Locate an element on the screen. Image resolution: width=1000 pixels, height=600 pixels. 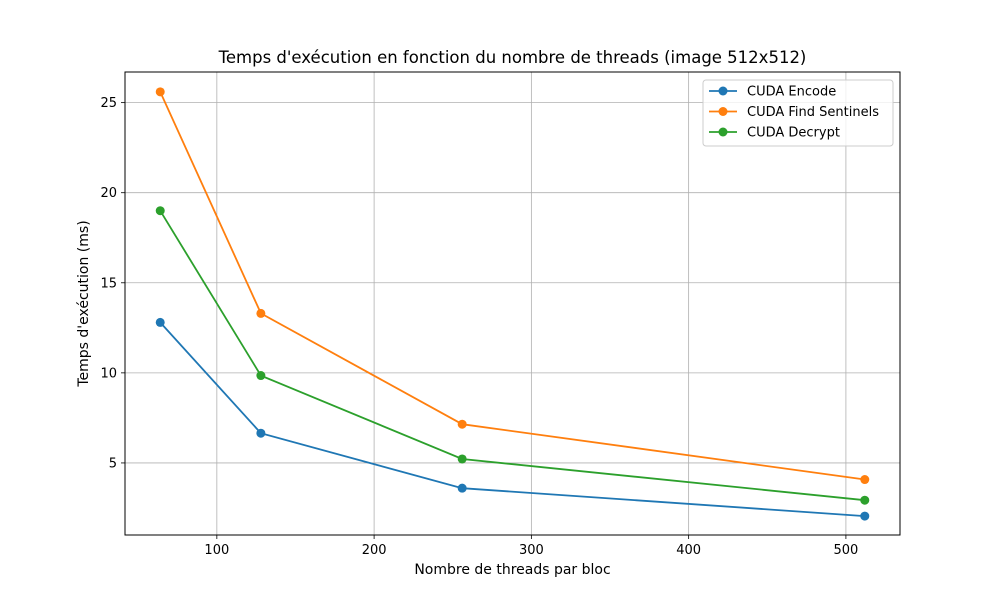
x-axis-ticks: 100 200 300 400 500 is located at coordinates (531, 546).